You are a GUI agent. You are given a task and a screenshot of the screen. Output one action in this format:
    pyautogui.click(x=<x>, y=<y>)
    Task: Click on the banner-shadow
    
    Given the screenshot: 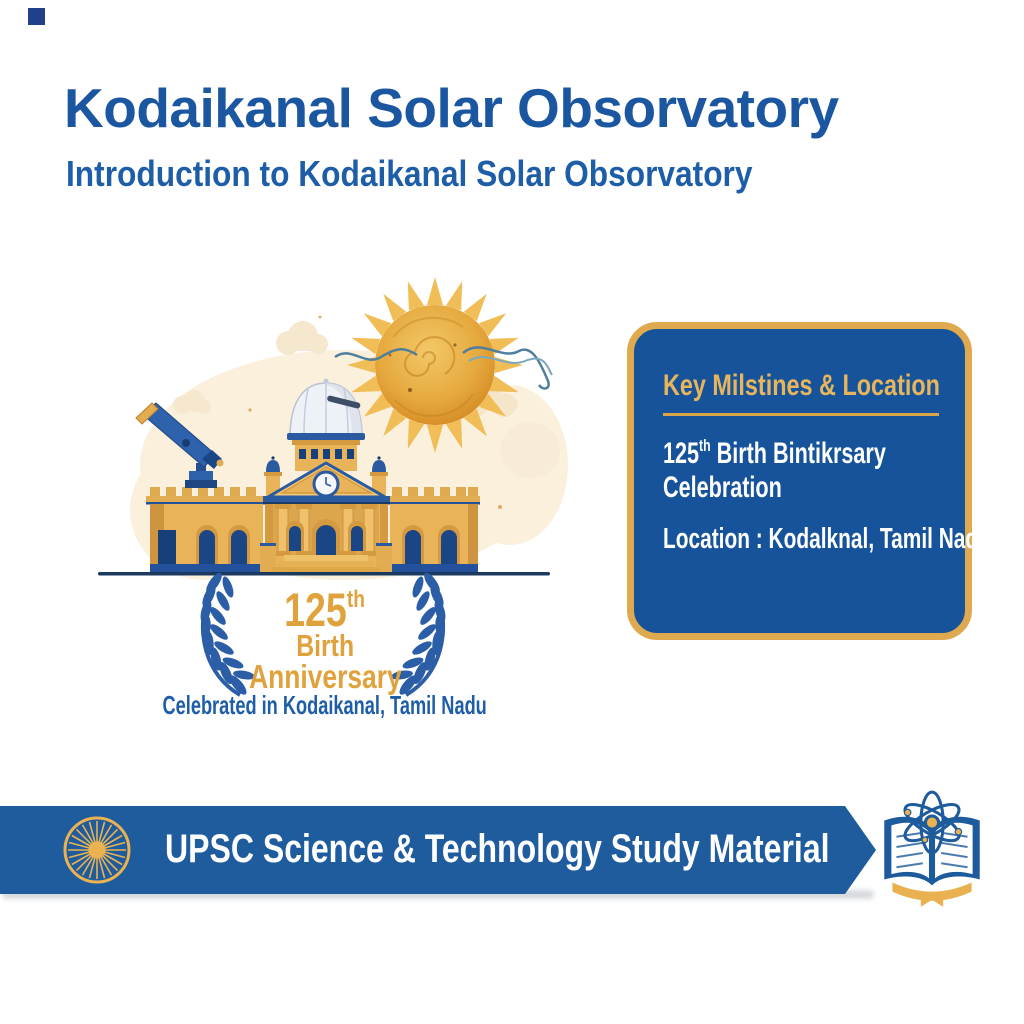 What is the action you would take?
    pyautogui.click(x=438, y=894)
    